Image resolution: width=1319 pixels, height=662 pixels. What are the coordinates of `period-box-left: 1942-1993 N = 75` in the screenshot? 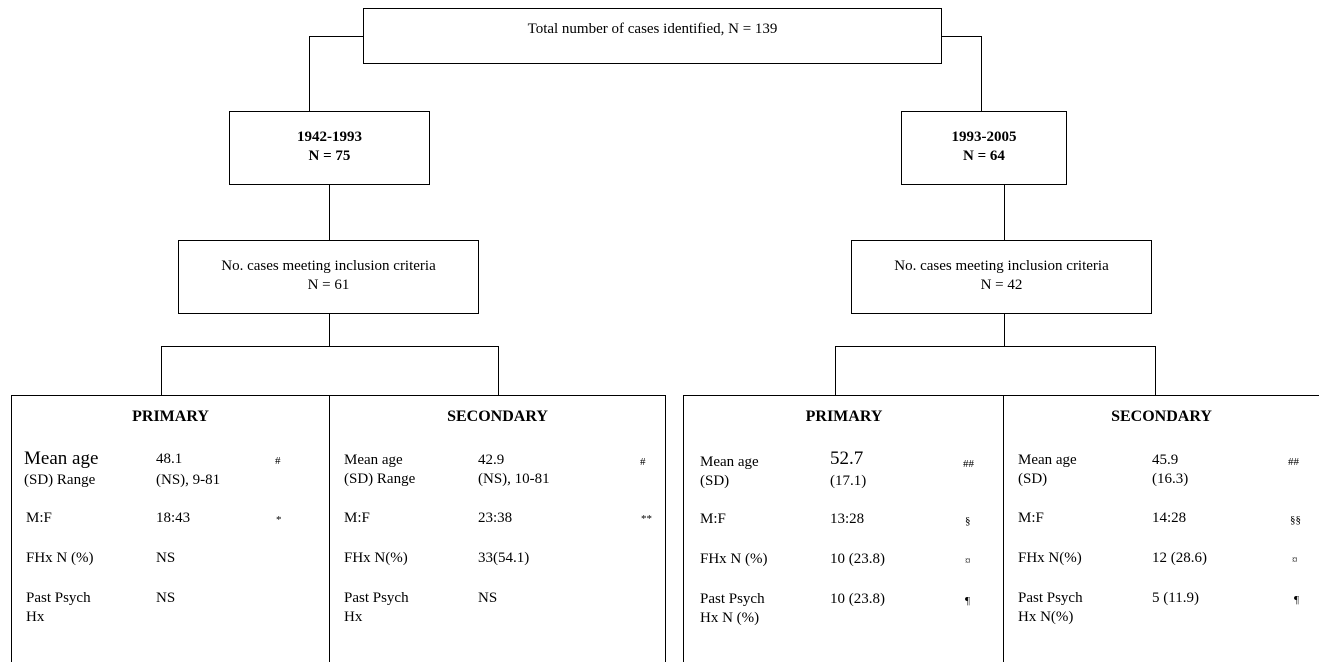 It's located at (329, 148).